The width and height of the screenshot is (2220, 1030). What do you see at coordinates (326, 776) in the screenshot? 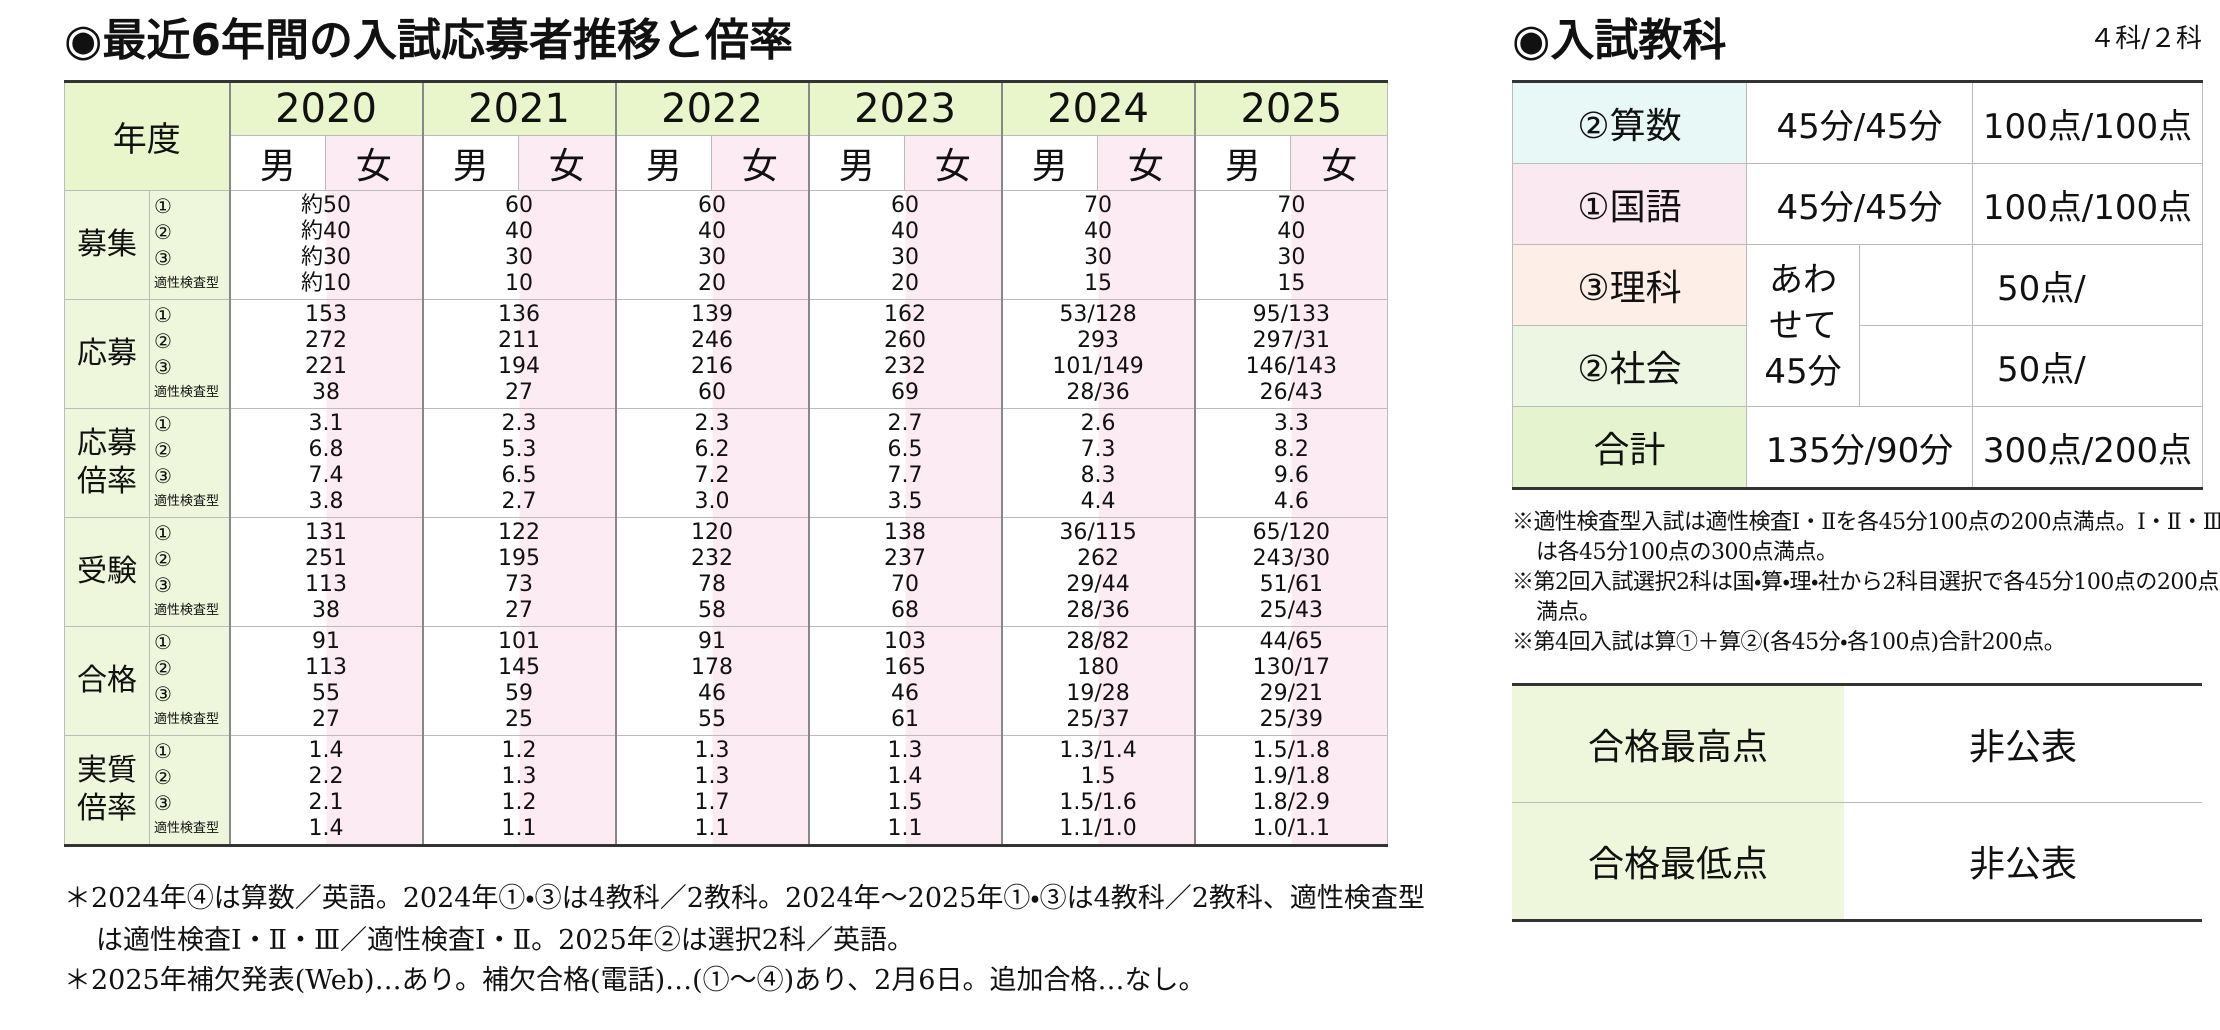
I see `value: 2.2` at bounding box center [326, 776].